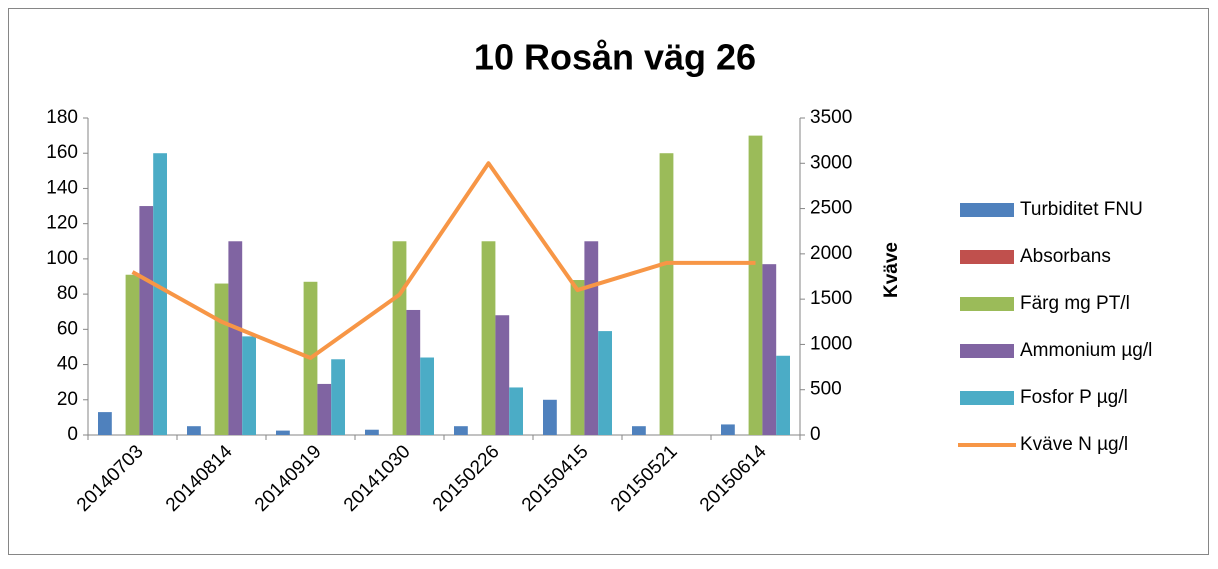 This screenshot has width=1218, height=569. Describe the element at coordinates (1065, 256) in the screenshot. I see `legend-label: Absorbans` at that location.